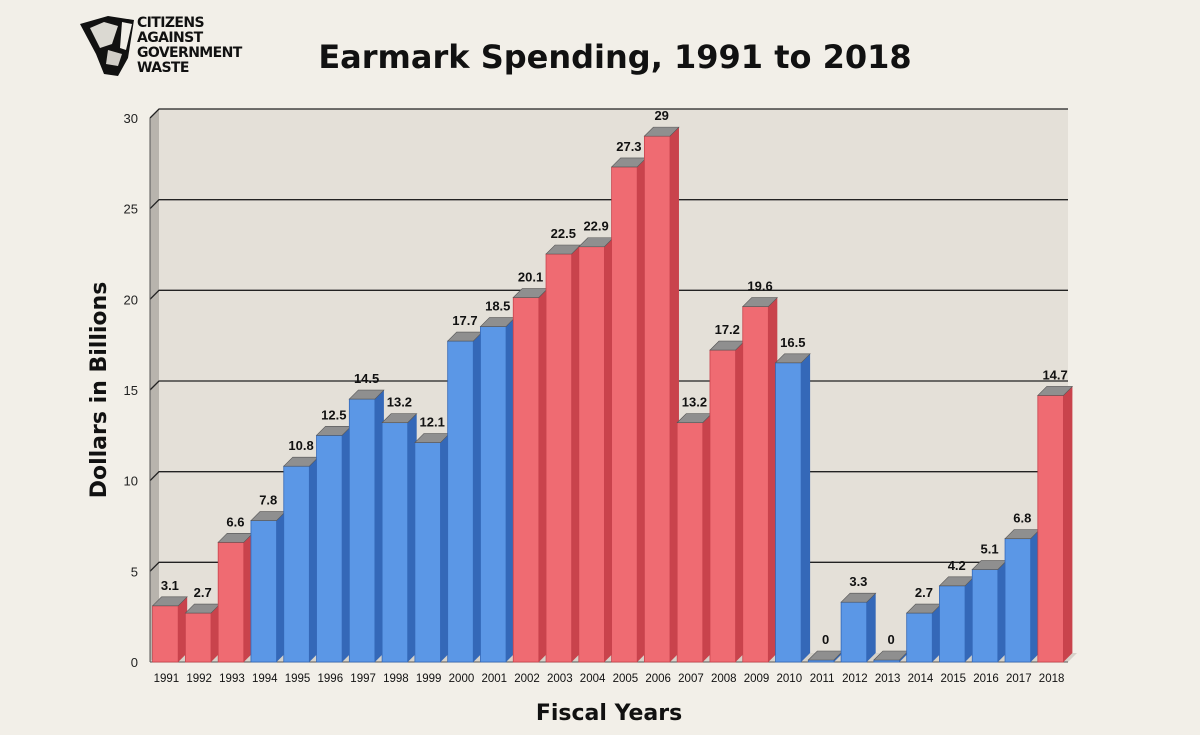 This screenshot has height=735, width=1200. What do you see at coordinates (464, 320) in the screenshot?
I see `data-label: 17.7` at bounding box center [464, 320].